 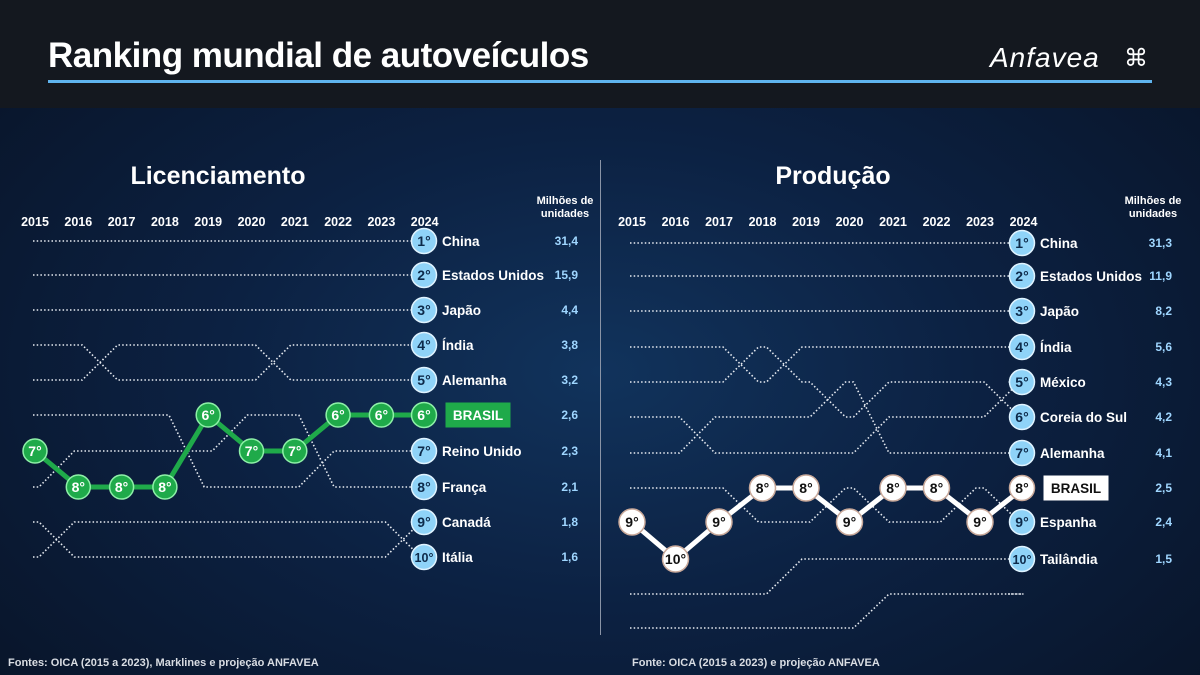 I want to click on value-label: 3,2, so click(x=569, y=380).